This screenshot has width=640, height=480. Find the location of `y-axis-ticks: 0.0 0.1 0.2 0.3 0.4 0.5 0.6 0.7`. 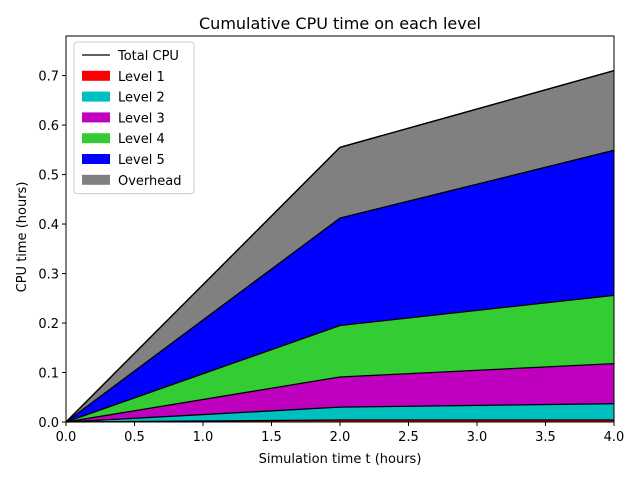

y-axis-ticks: 0.0 0.1 0.2 0.3 0.4 0.5 0.6 0.7 is located at coordinates (52, 250).